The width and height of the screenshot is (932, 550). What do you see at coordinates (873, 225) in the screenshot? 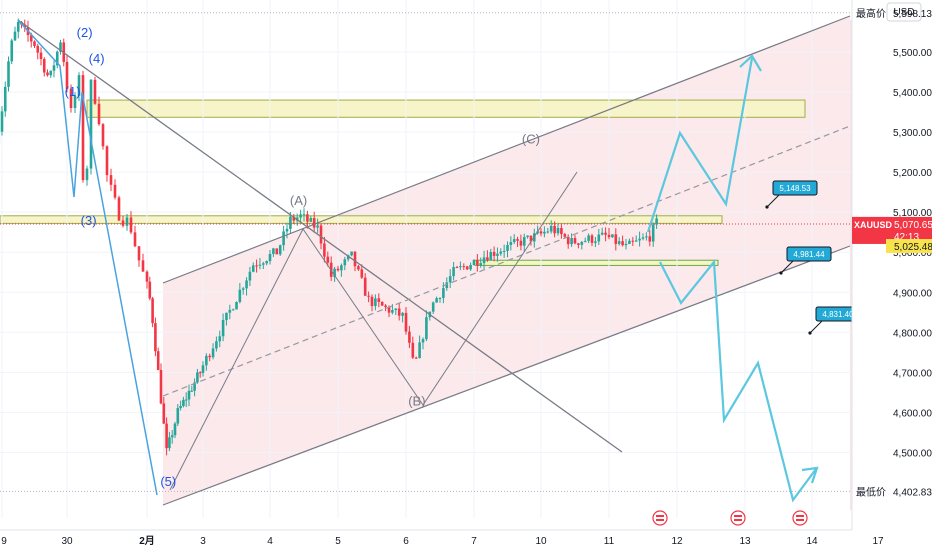
I see `symbol-label: XAUUSD` at bounding box center [873, 225].